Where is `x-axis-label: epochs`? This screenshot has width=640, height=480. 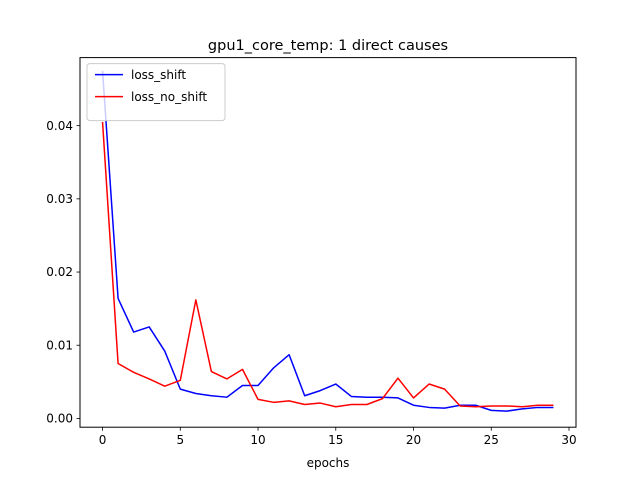 x-axis-label: epochs is located at coordinates (328, 463).